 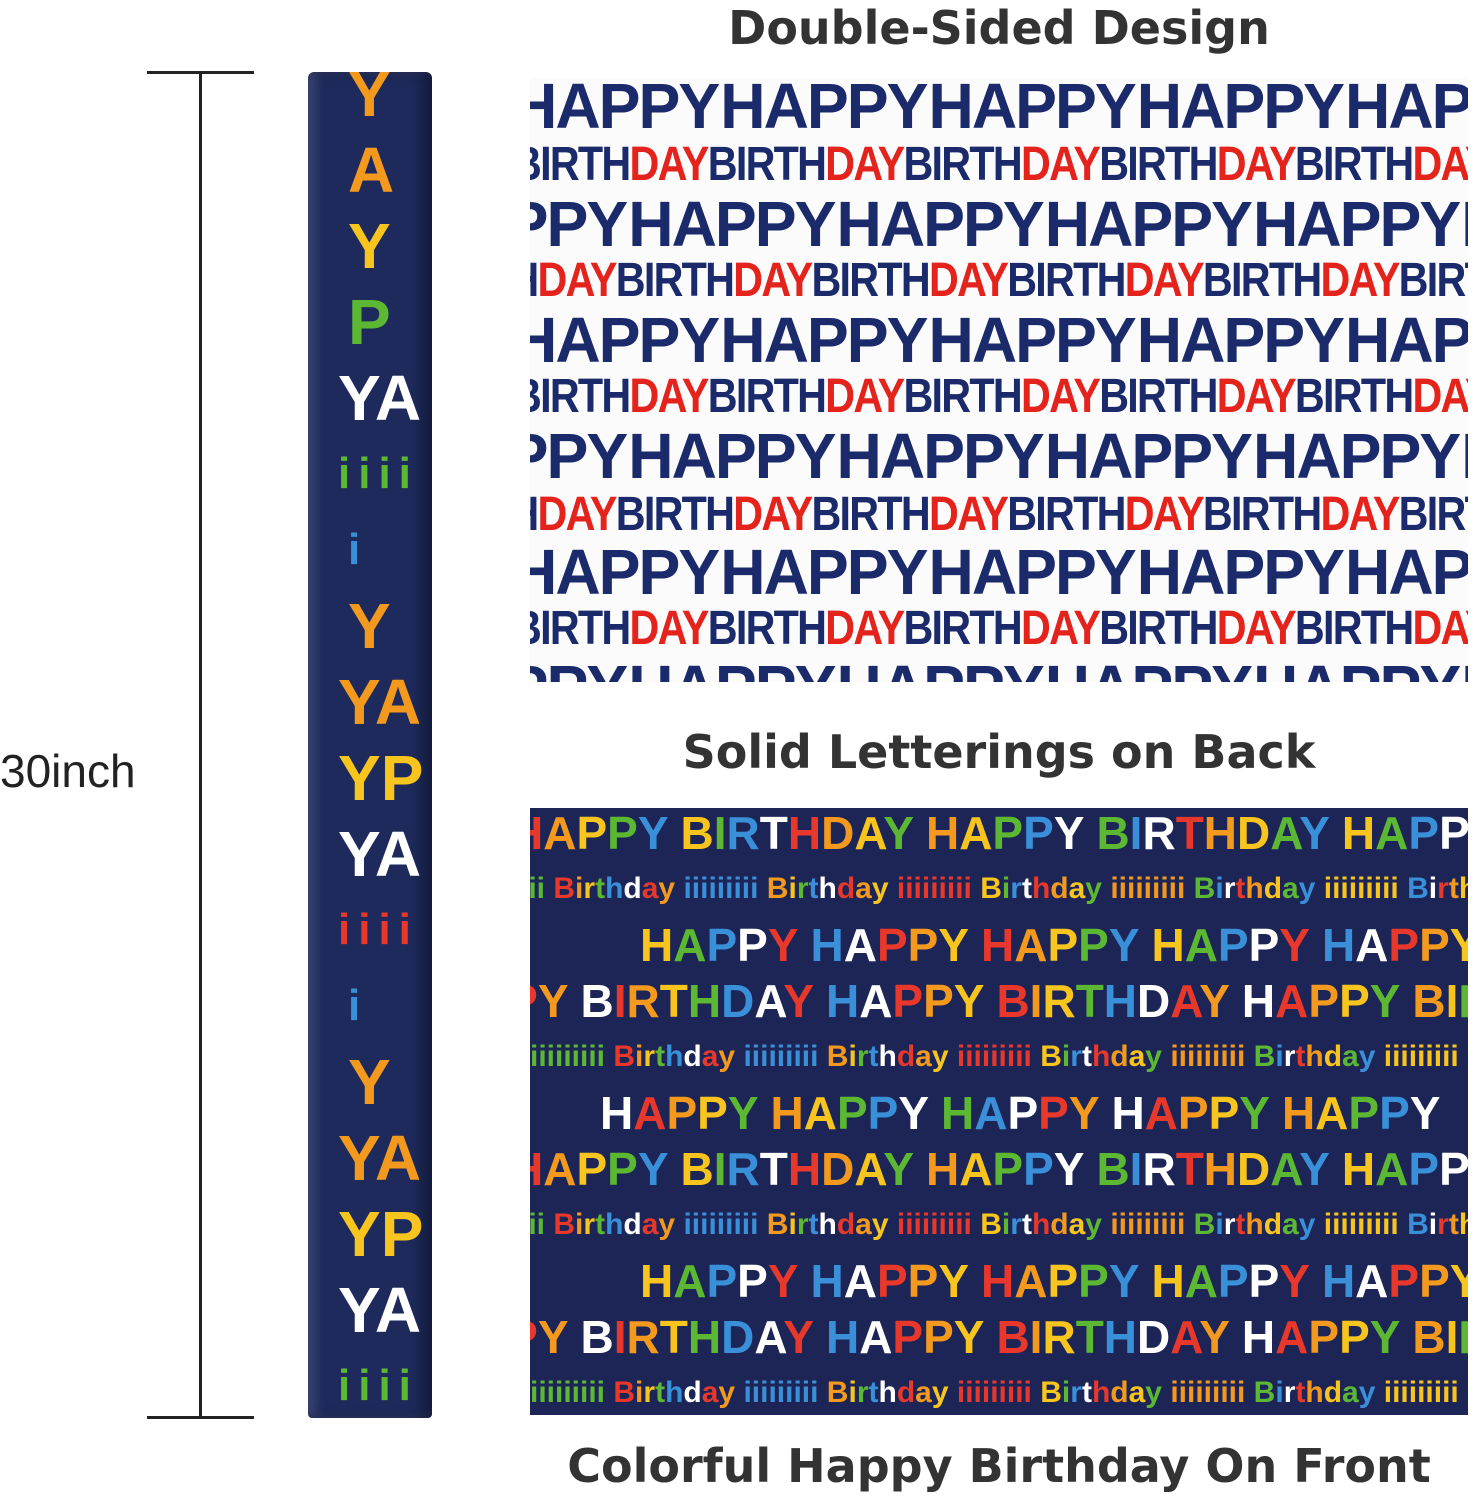 I want to click on roll-lettering: P, so click(x=369, y=322).